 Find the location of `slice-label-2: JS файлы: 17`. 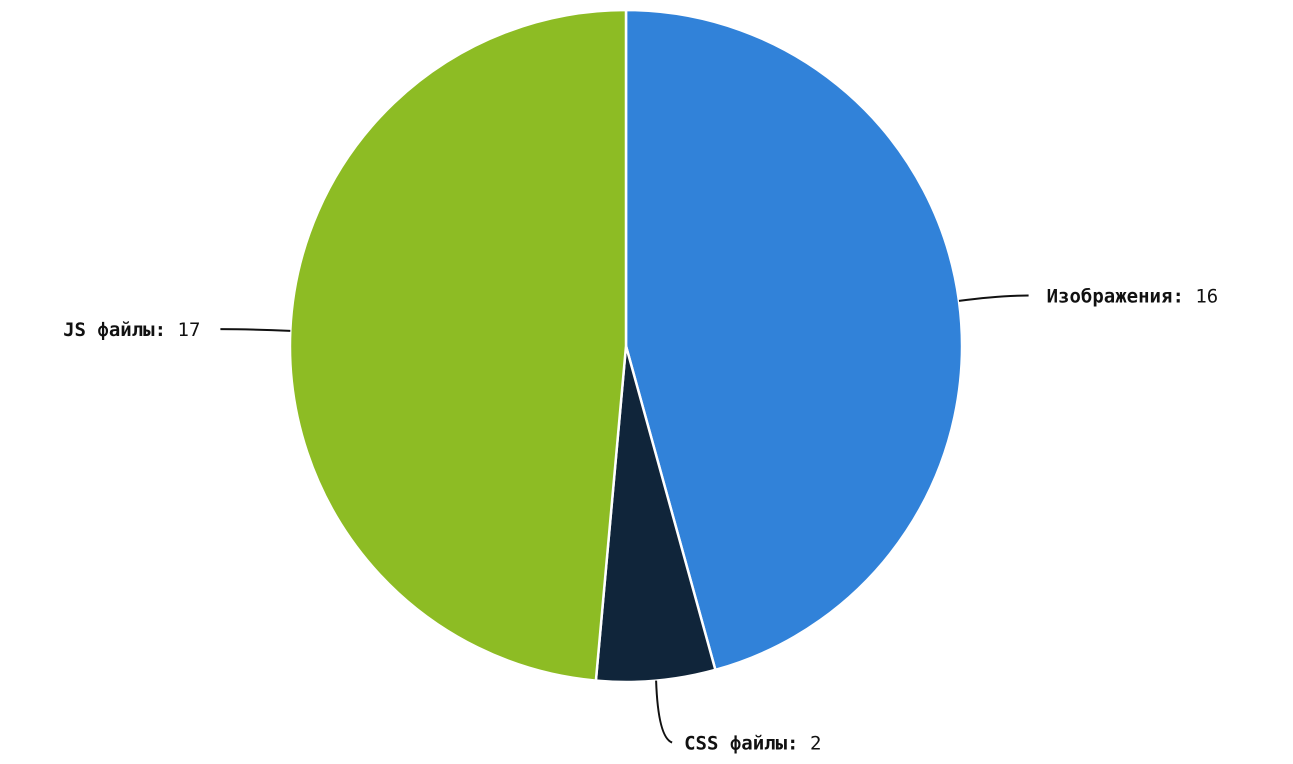

slice-label-2: JS файлы: 17 is located at coordinates (131, 330).